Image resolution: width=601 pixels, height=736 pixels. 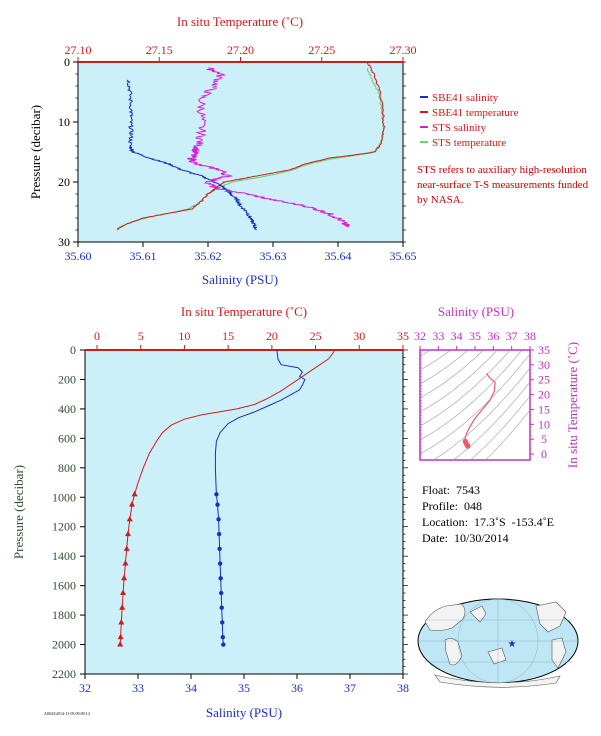 I want to click on ts-sal-tick-label: 35, so click(x=475, y=336).